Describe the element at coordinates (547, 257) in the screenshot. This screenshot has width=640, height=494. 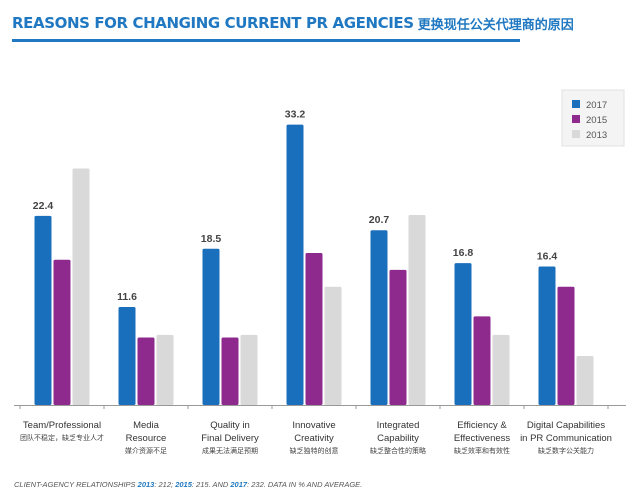
I see `data-label-2017-6: 16.4` at that location.